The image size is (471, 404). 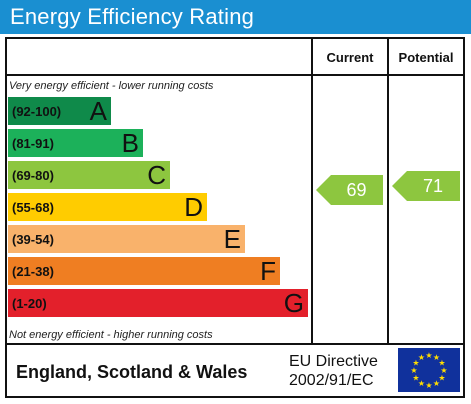 What do you see at coordinates (312, 190) in the screenshot?
I see `column-divider-current` at bounding box center [312, 190].